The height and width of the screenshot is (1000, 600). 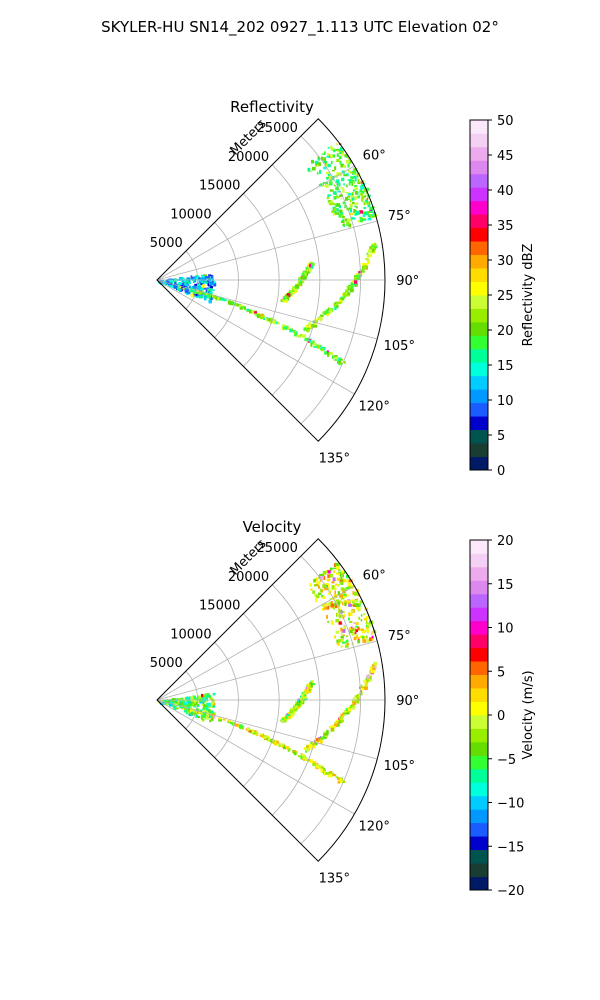 I want to click on velocity-azimuth-spoke, so click(x=255, y=643).